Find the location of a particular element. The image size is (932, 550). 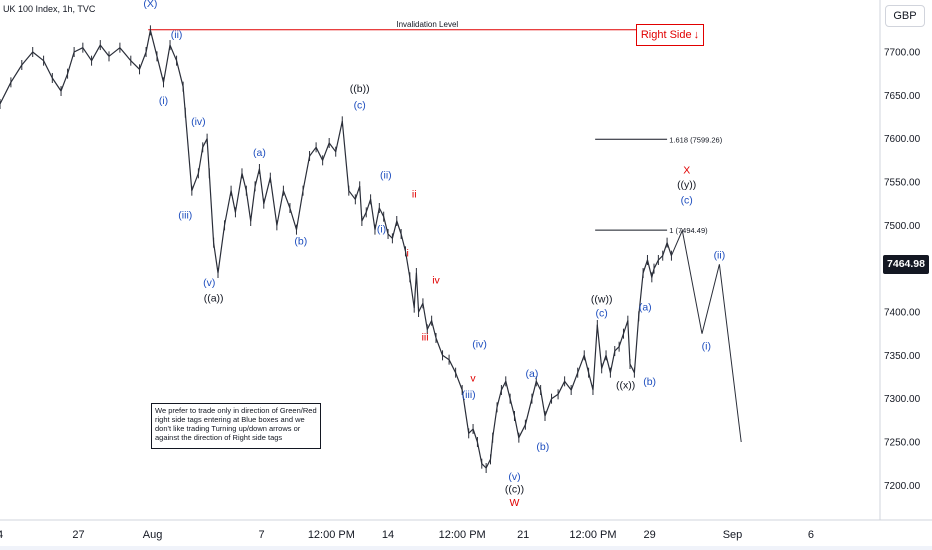

down-arrow-icon: ↓ is located at coordinates (696, 35).